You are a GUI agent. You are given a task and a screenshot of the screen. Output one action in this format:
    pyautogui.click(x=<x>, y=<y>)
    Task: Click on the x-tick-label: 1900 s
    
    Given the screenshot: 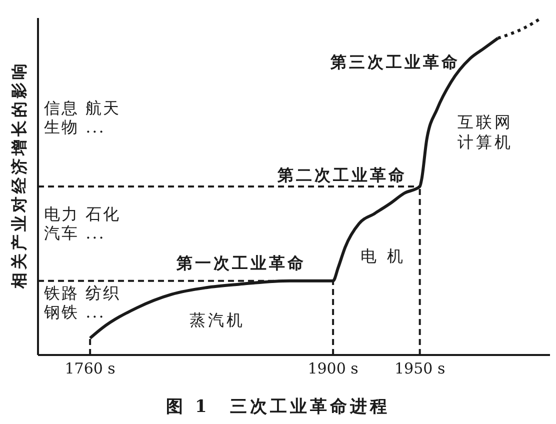 What is the action you would take?
    pyautogui.click(x=333, y=369)
    